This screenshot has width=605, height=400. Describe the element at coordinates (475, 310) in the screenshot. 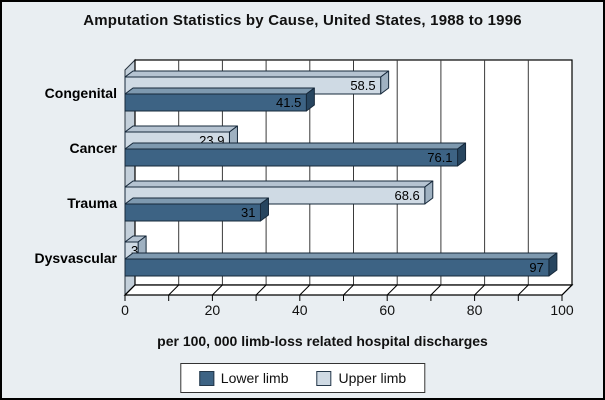

I see `axis-tick-label: 80` at that location.